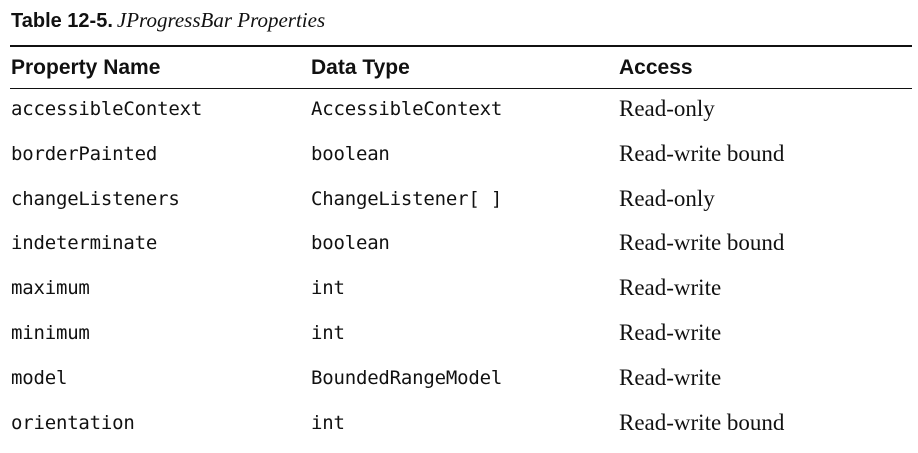  Describe the element at coordinates (459, 248) in the screenshot. I see `table-row: indeterminate boolean Read-write bound` at that location.